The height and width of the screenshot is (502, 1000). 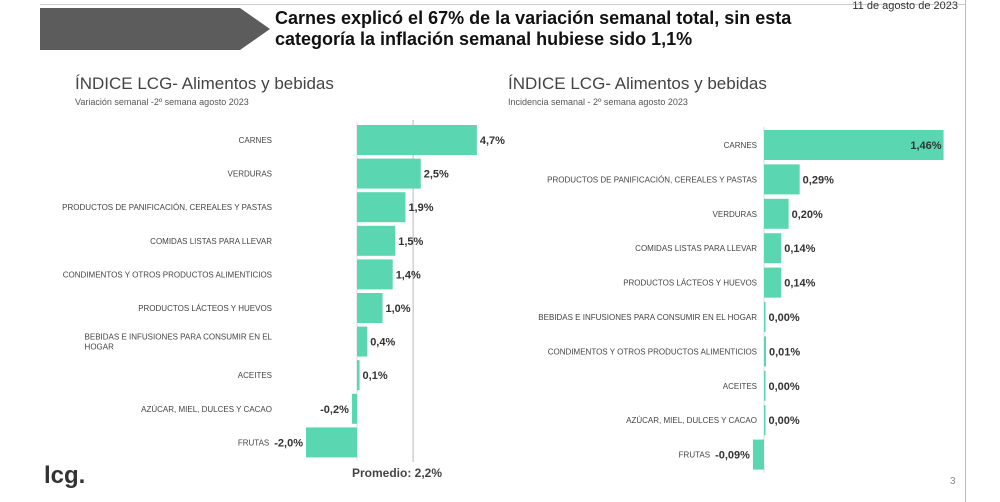 What do you see at coordinates (375, 376) in the screenshot?
I see `value-label: 0,1%` at bounding box center [375, 376].